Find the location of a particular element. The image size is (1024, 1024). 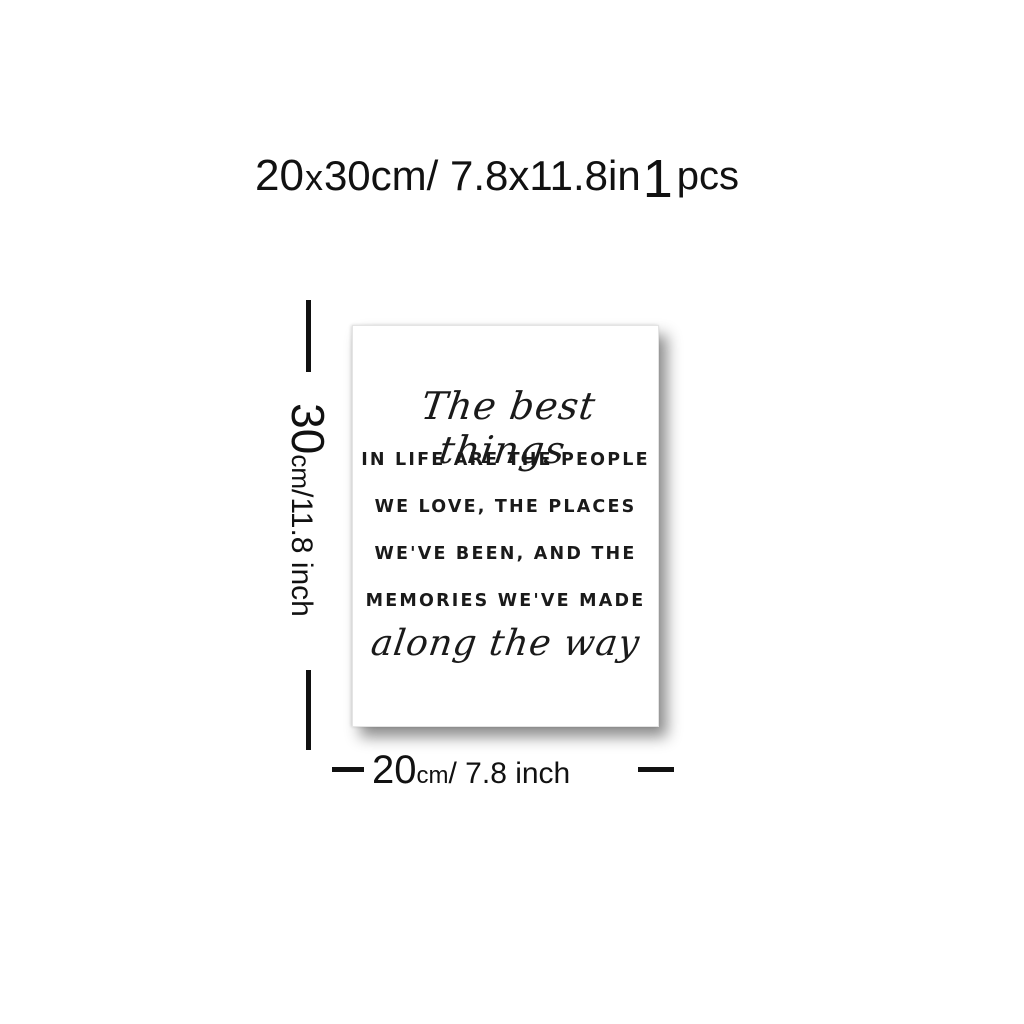

poster-line: WE LOVE, THE PLACES is located at coordinates (505, 507).